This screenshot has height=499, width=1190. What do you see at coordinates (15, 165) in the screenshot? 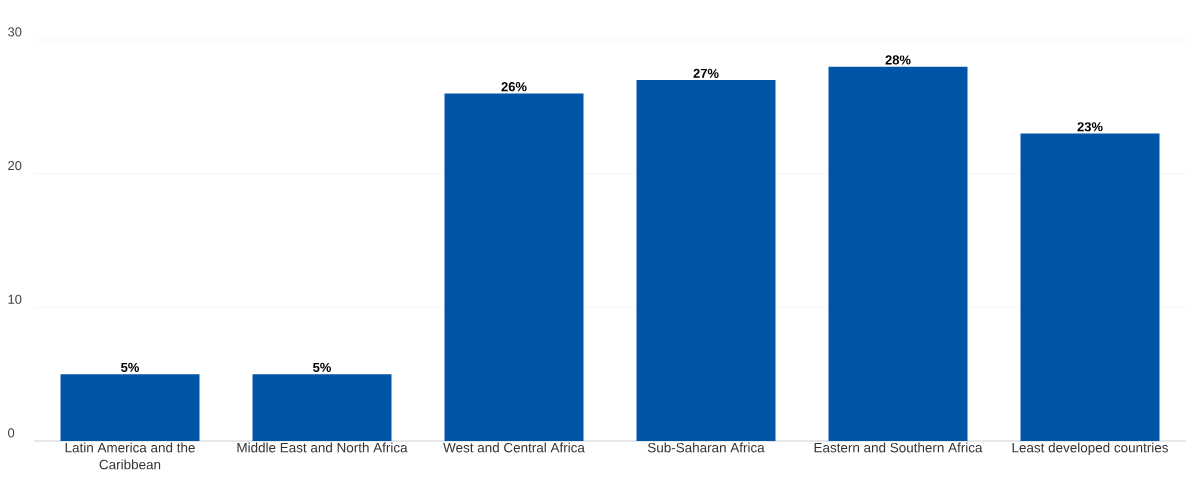
I see `y-tick-label: 20` at bounding box center [15, 165].